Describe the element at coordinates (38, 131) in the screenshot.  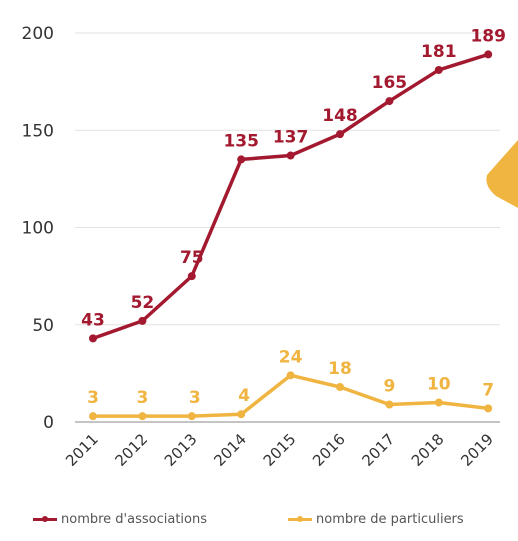
I see `y-tick-label: 150` at that location.